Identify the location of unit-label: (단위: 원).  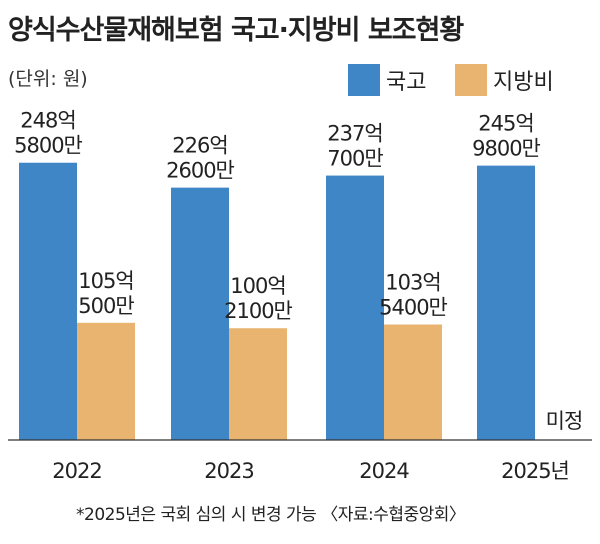
(48, 79).